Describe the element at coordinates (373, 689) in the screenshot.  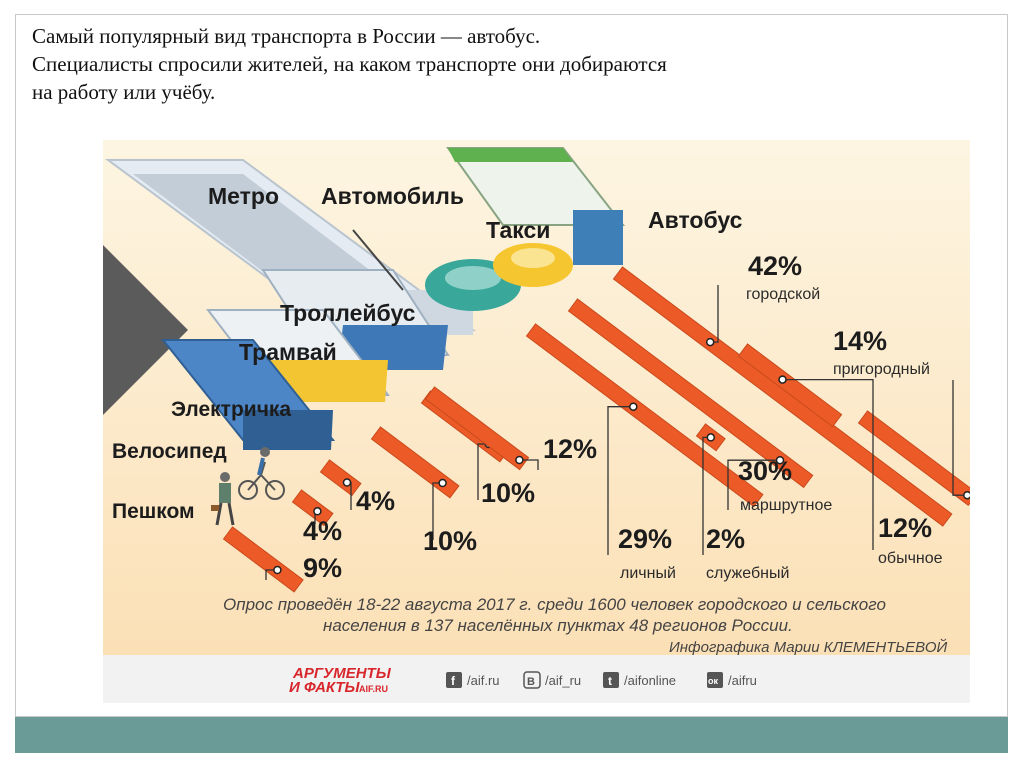
I see `logo-site: AIF.RU` at that location.